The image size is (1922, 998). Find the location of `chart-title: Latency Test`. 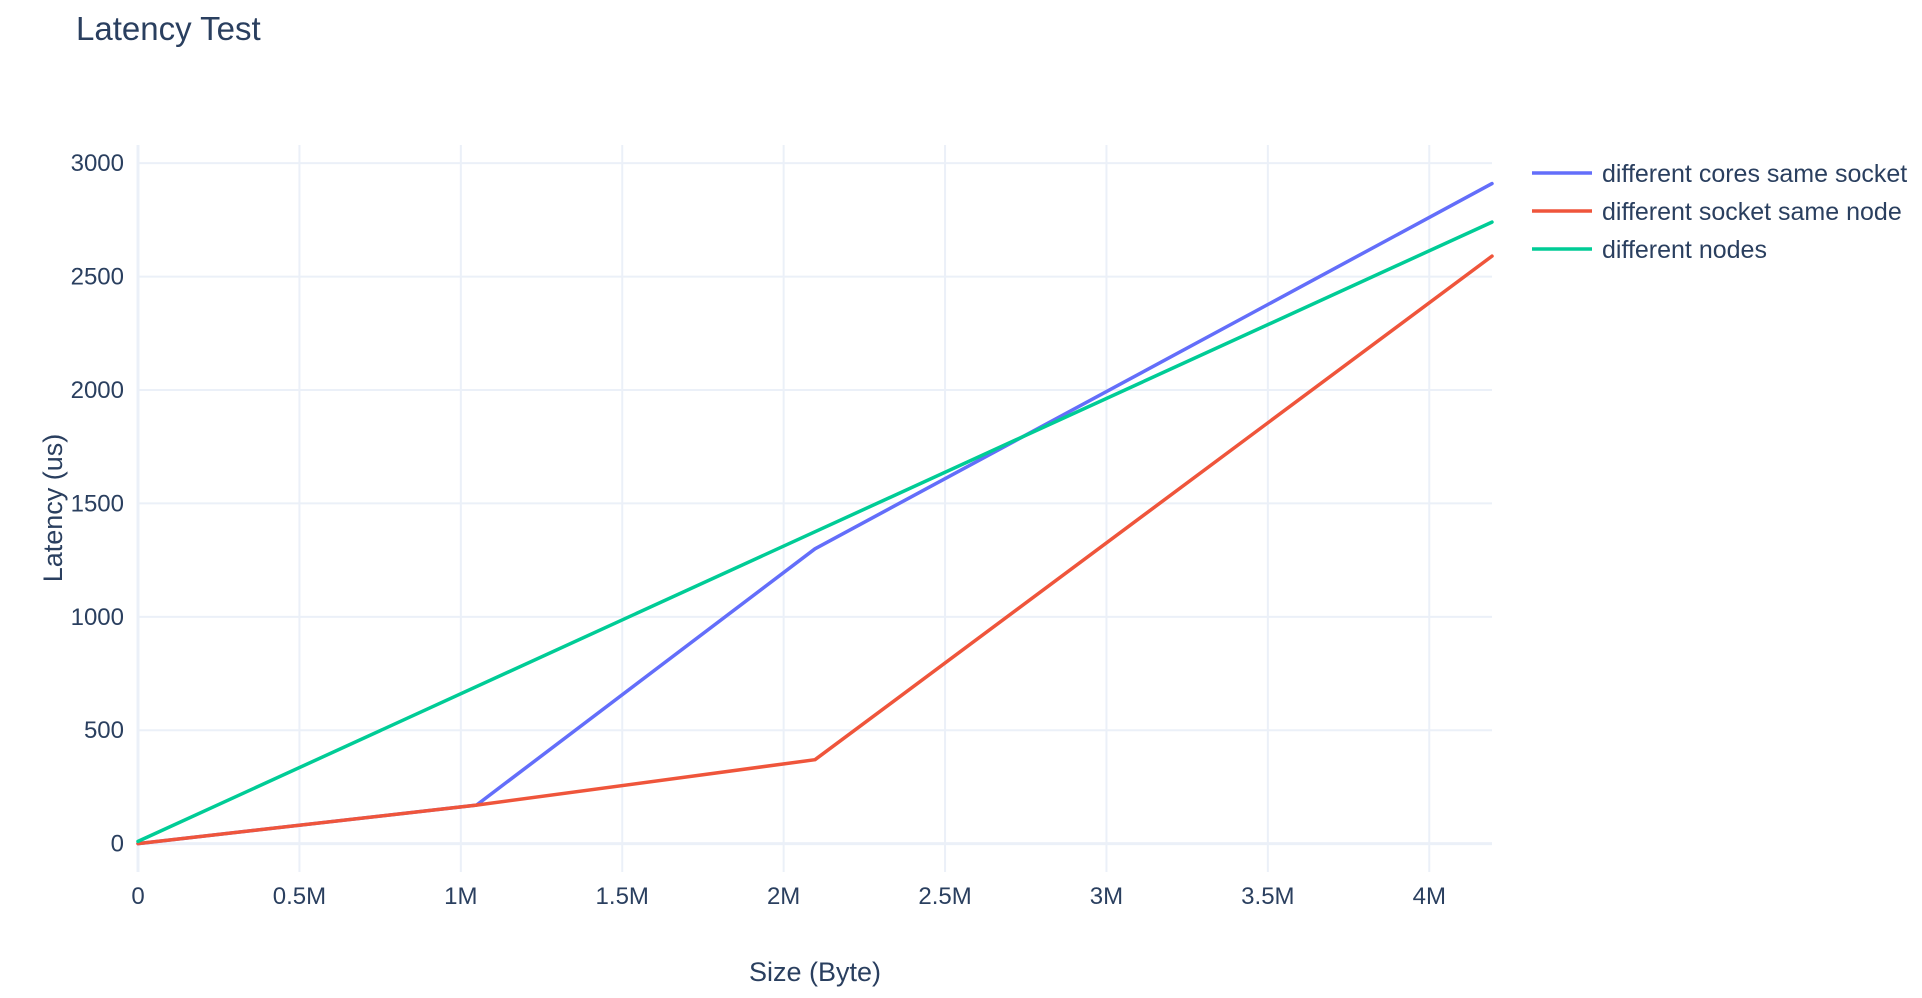

chart-title: Latency Test is located at coordinates (168, 28).